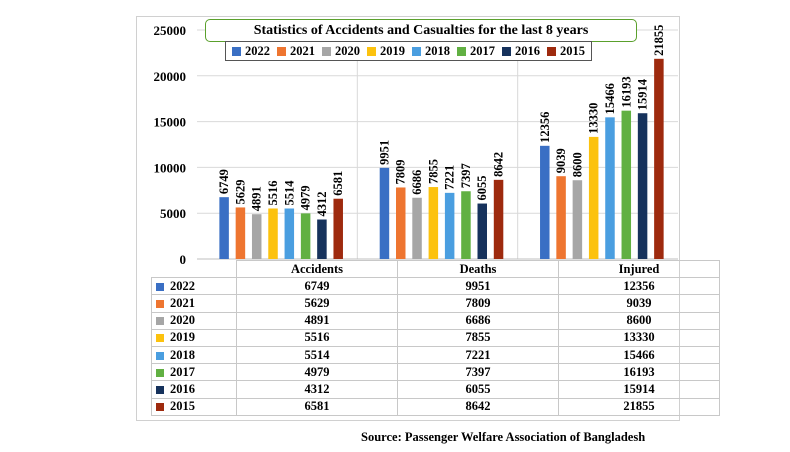  What do you see at coordinates (338, 183) in the screenshot?
I see `data-label: 6581` at bounding box center [338, 183].